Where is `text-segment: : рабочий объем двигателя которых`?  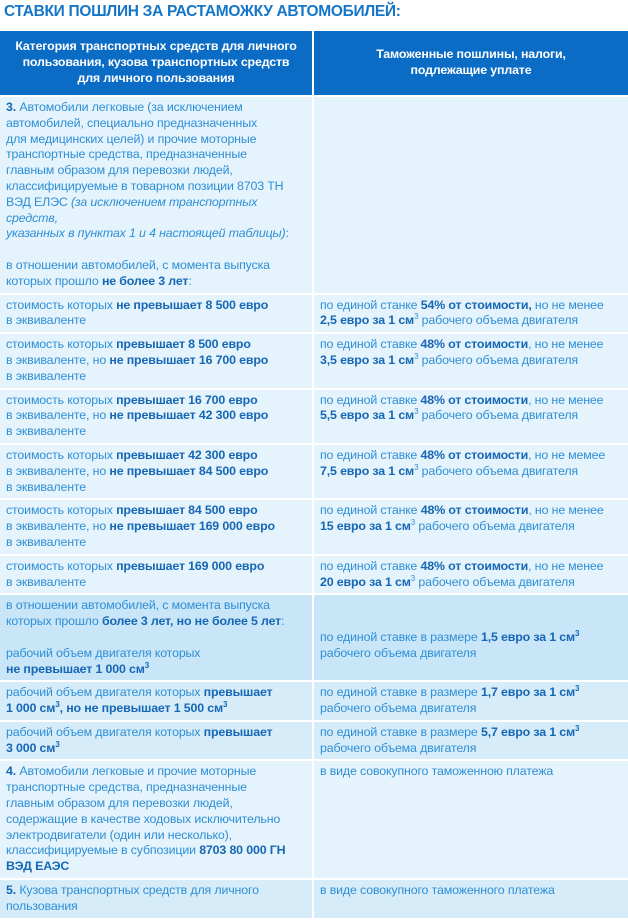 text-segment: : рабочий объем двигателя которых is located at coordinates (145, 637).